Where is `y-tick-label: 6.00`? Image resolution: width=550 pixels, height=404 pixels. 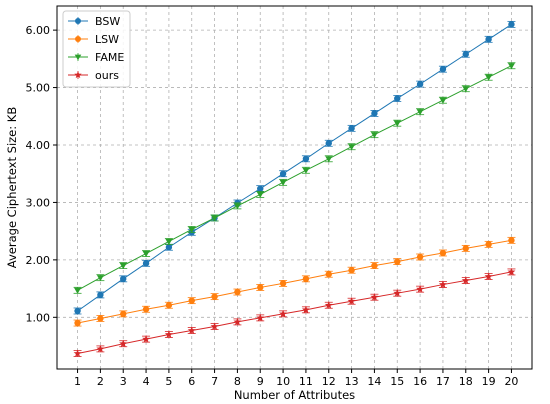
y-tick-label: 6.00 is located at coordinates (38, 30).